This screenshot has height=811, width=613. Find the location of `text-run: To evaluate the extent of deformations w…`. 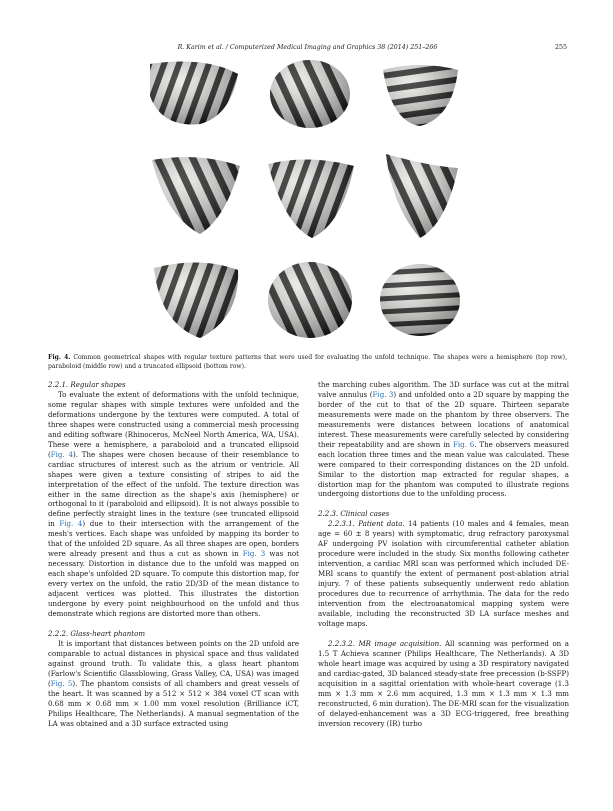

text-run: To evaluate the extent of deformations w… is located at coordinates (173, 424).